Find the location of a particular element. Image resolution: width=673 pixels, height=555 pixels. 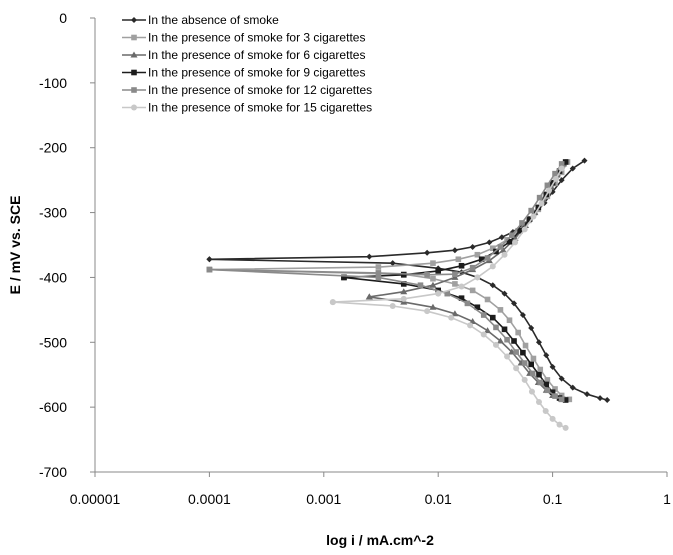

legend-label: In the absence of smoke is located at coordinates (213, 20).